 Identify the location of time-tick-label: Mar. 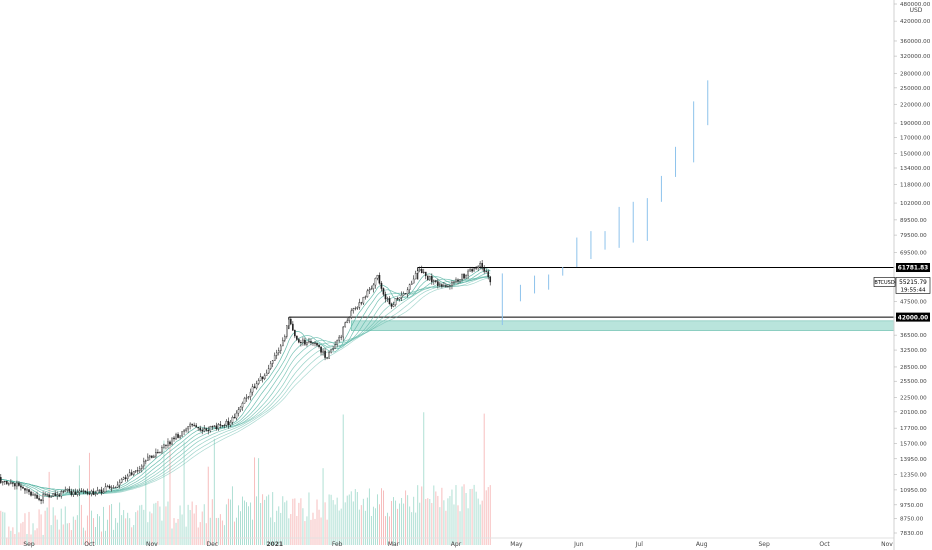
(394, 544).